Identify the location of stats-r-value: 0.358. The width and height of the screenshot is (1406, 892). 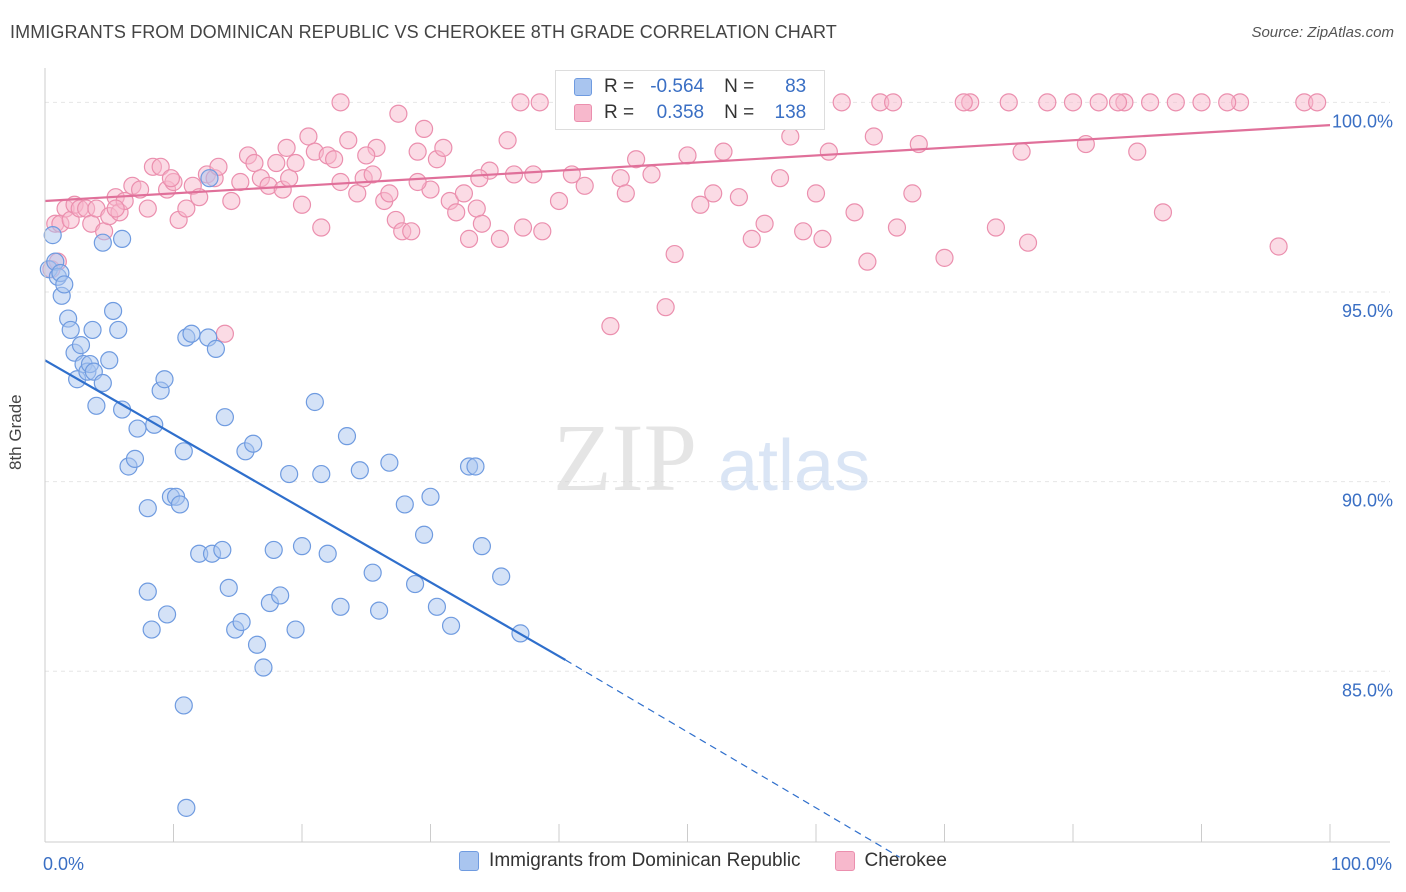
(680, 112).